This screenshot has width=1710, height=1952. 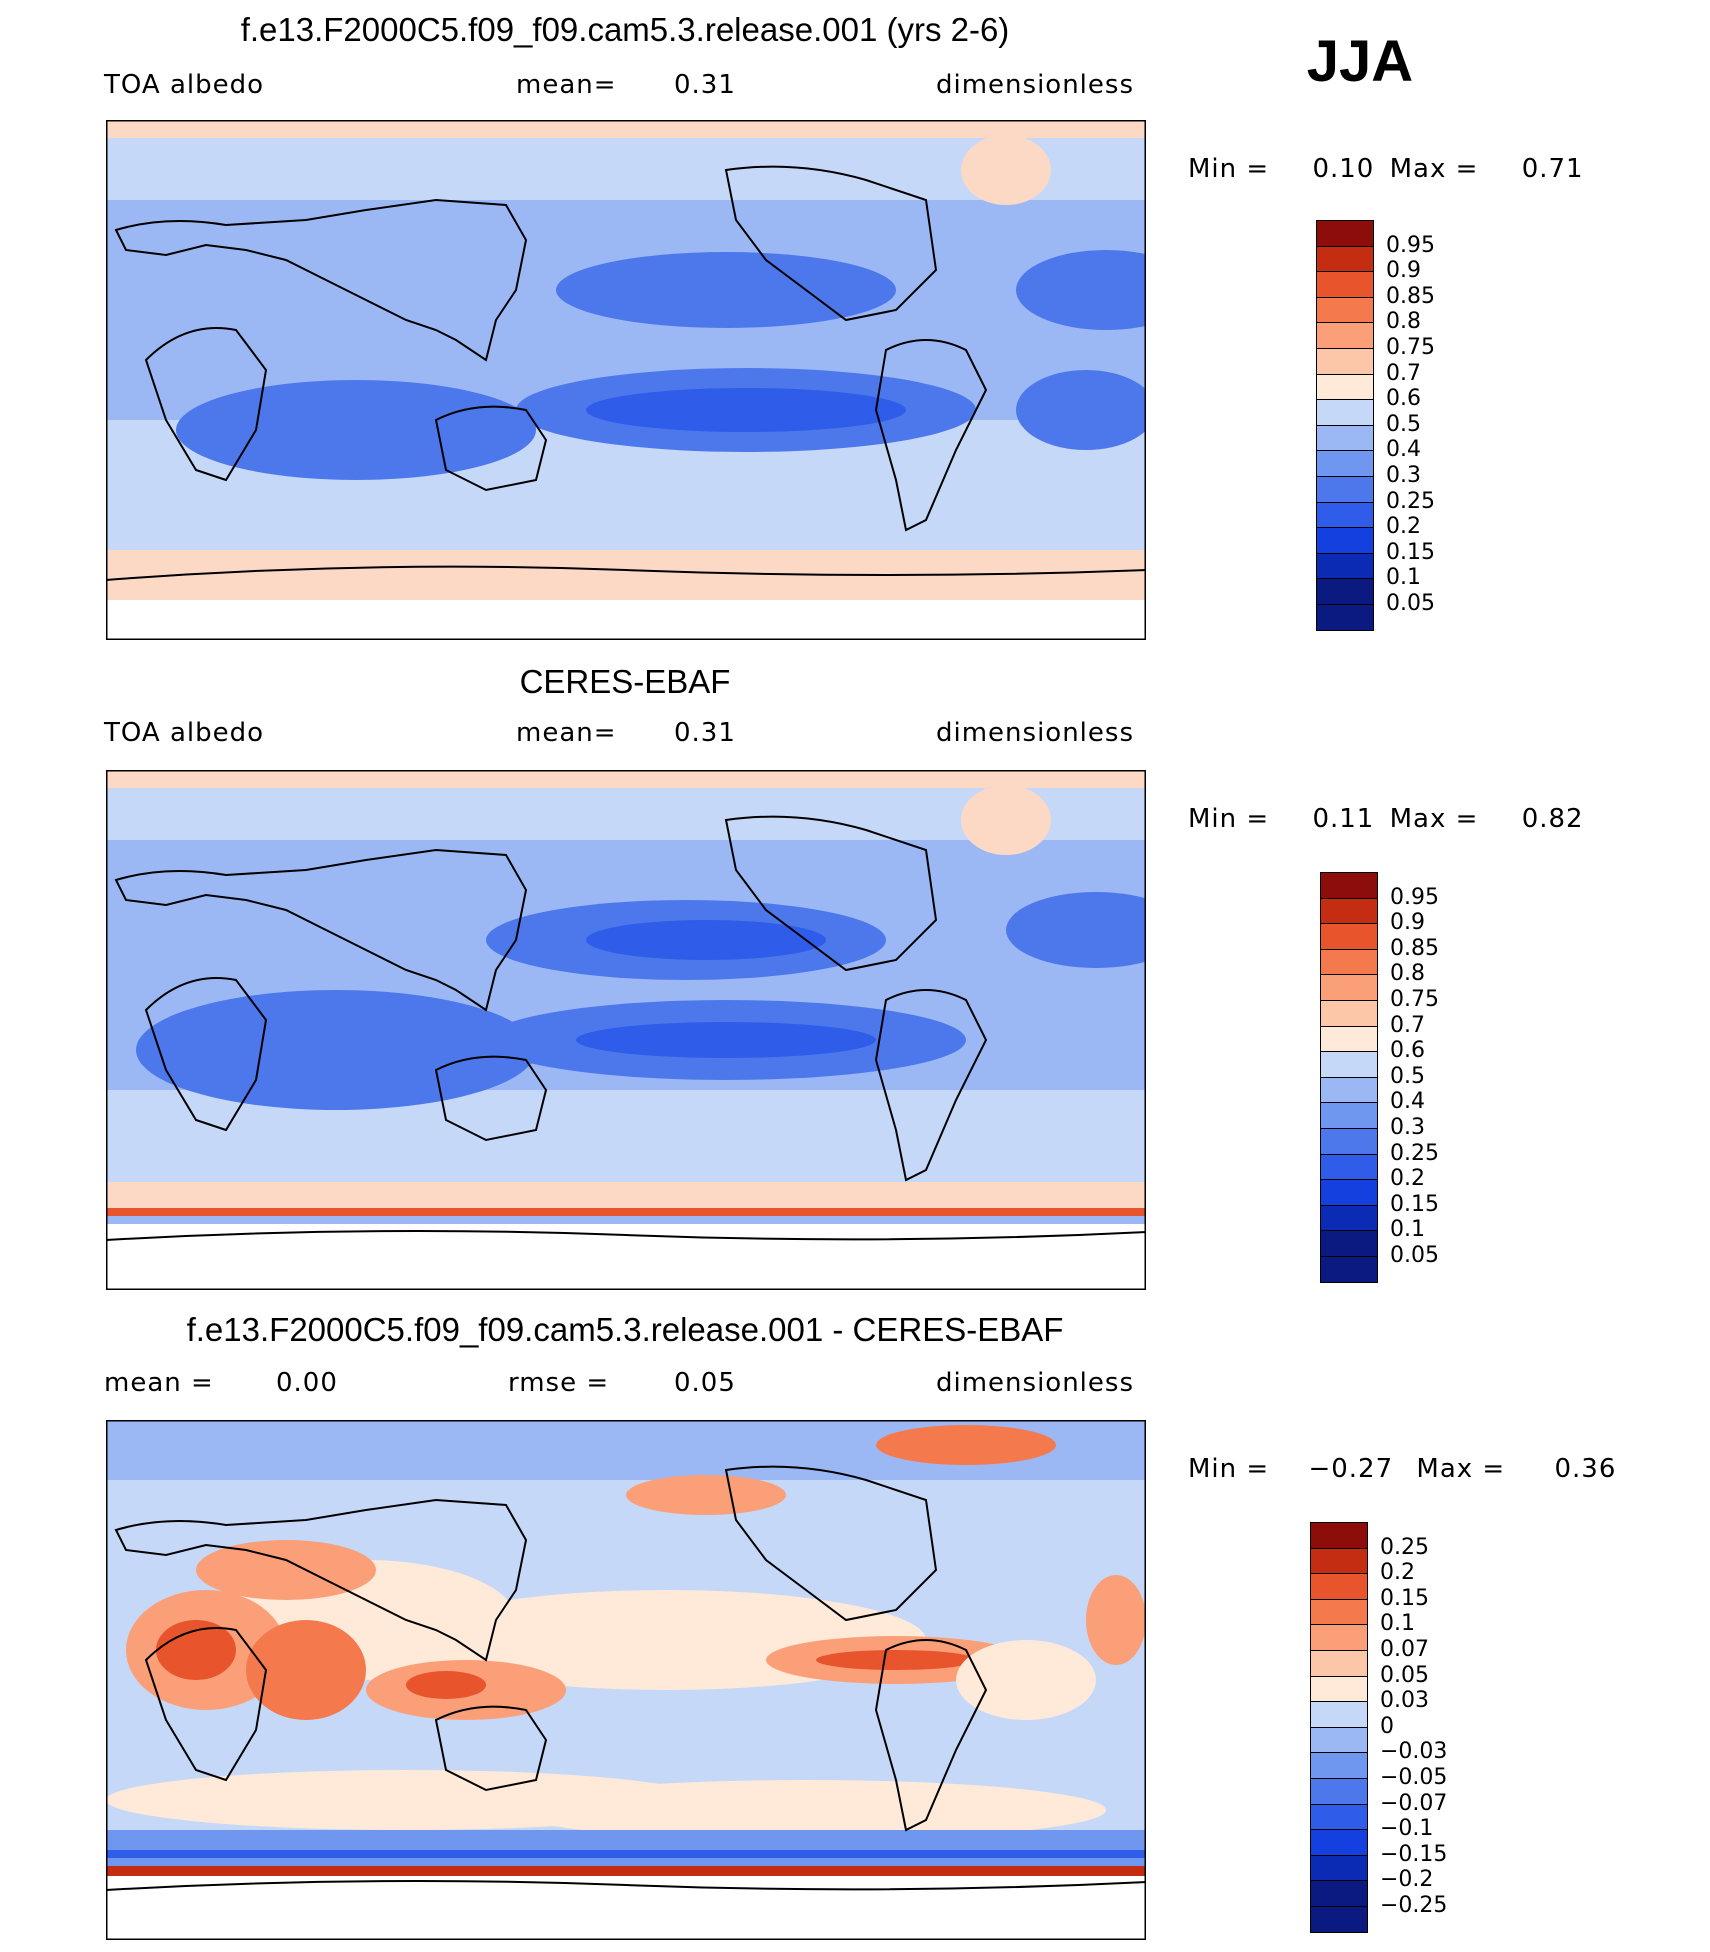 What do you see at coordinates (559, 1383) in the screenshot?
I see `panel3-rmse-key: rmse =` at bounding box center [559, 1383].